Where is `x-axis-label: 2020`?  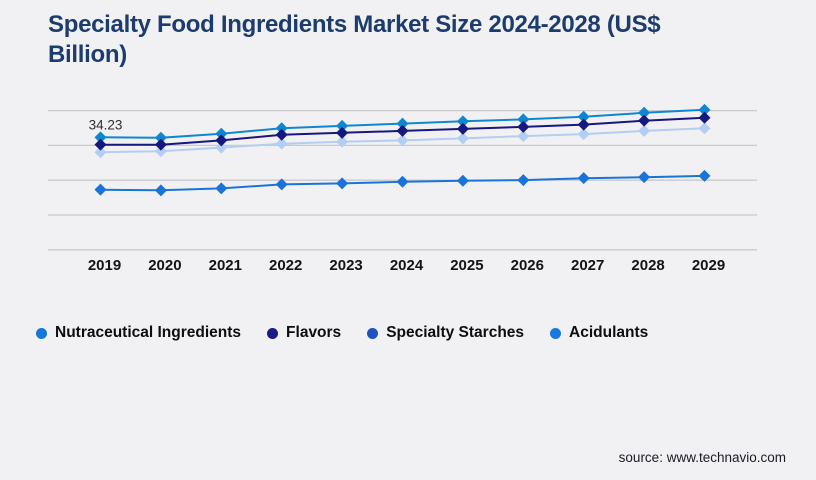 x-axis-label: 2020 is located at coordinates (164, 265).